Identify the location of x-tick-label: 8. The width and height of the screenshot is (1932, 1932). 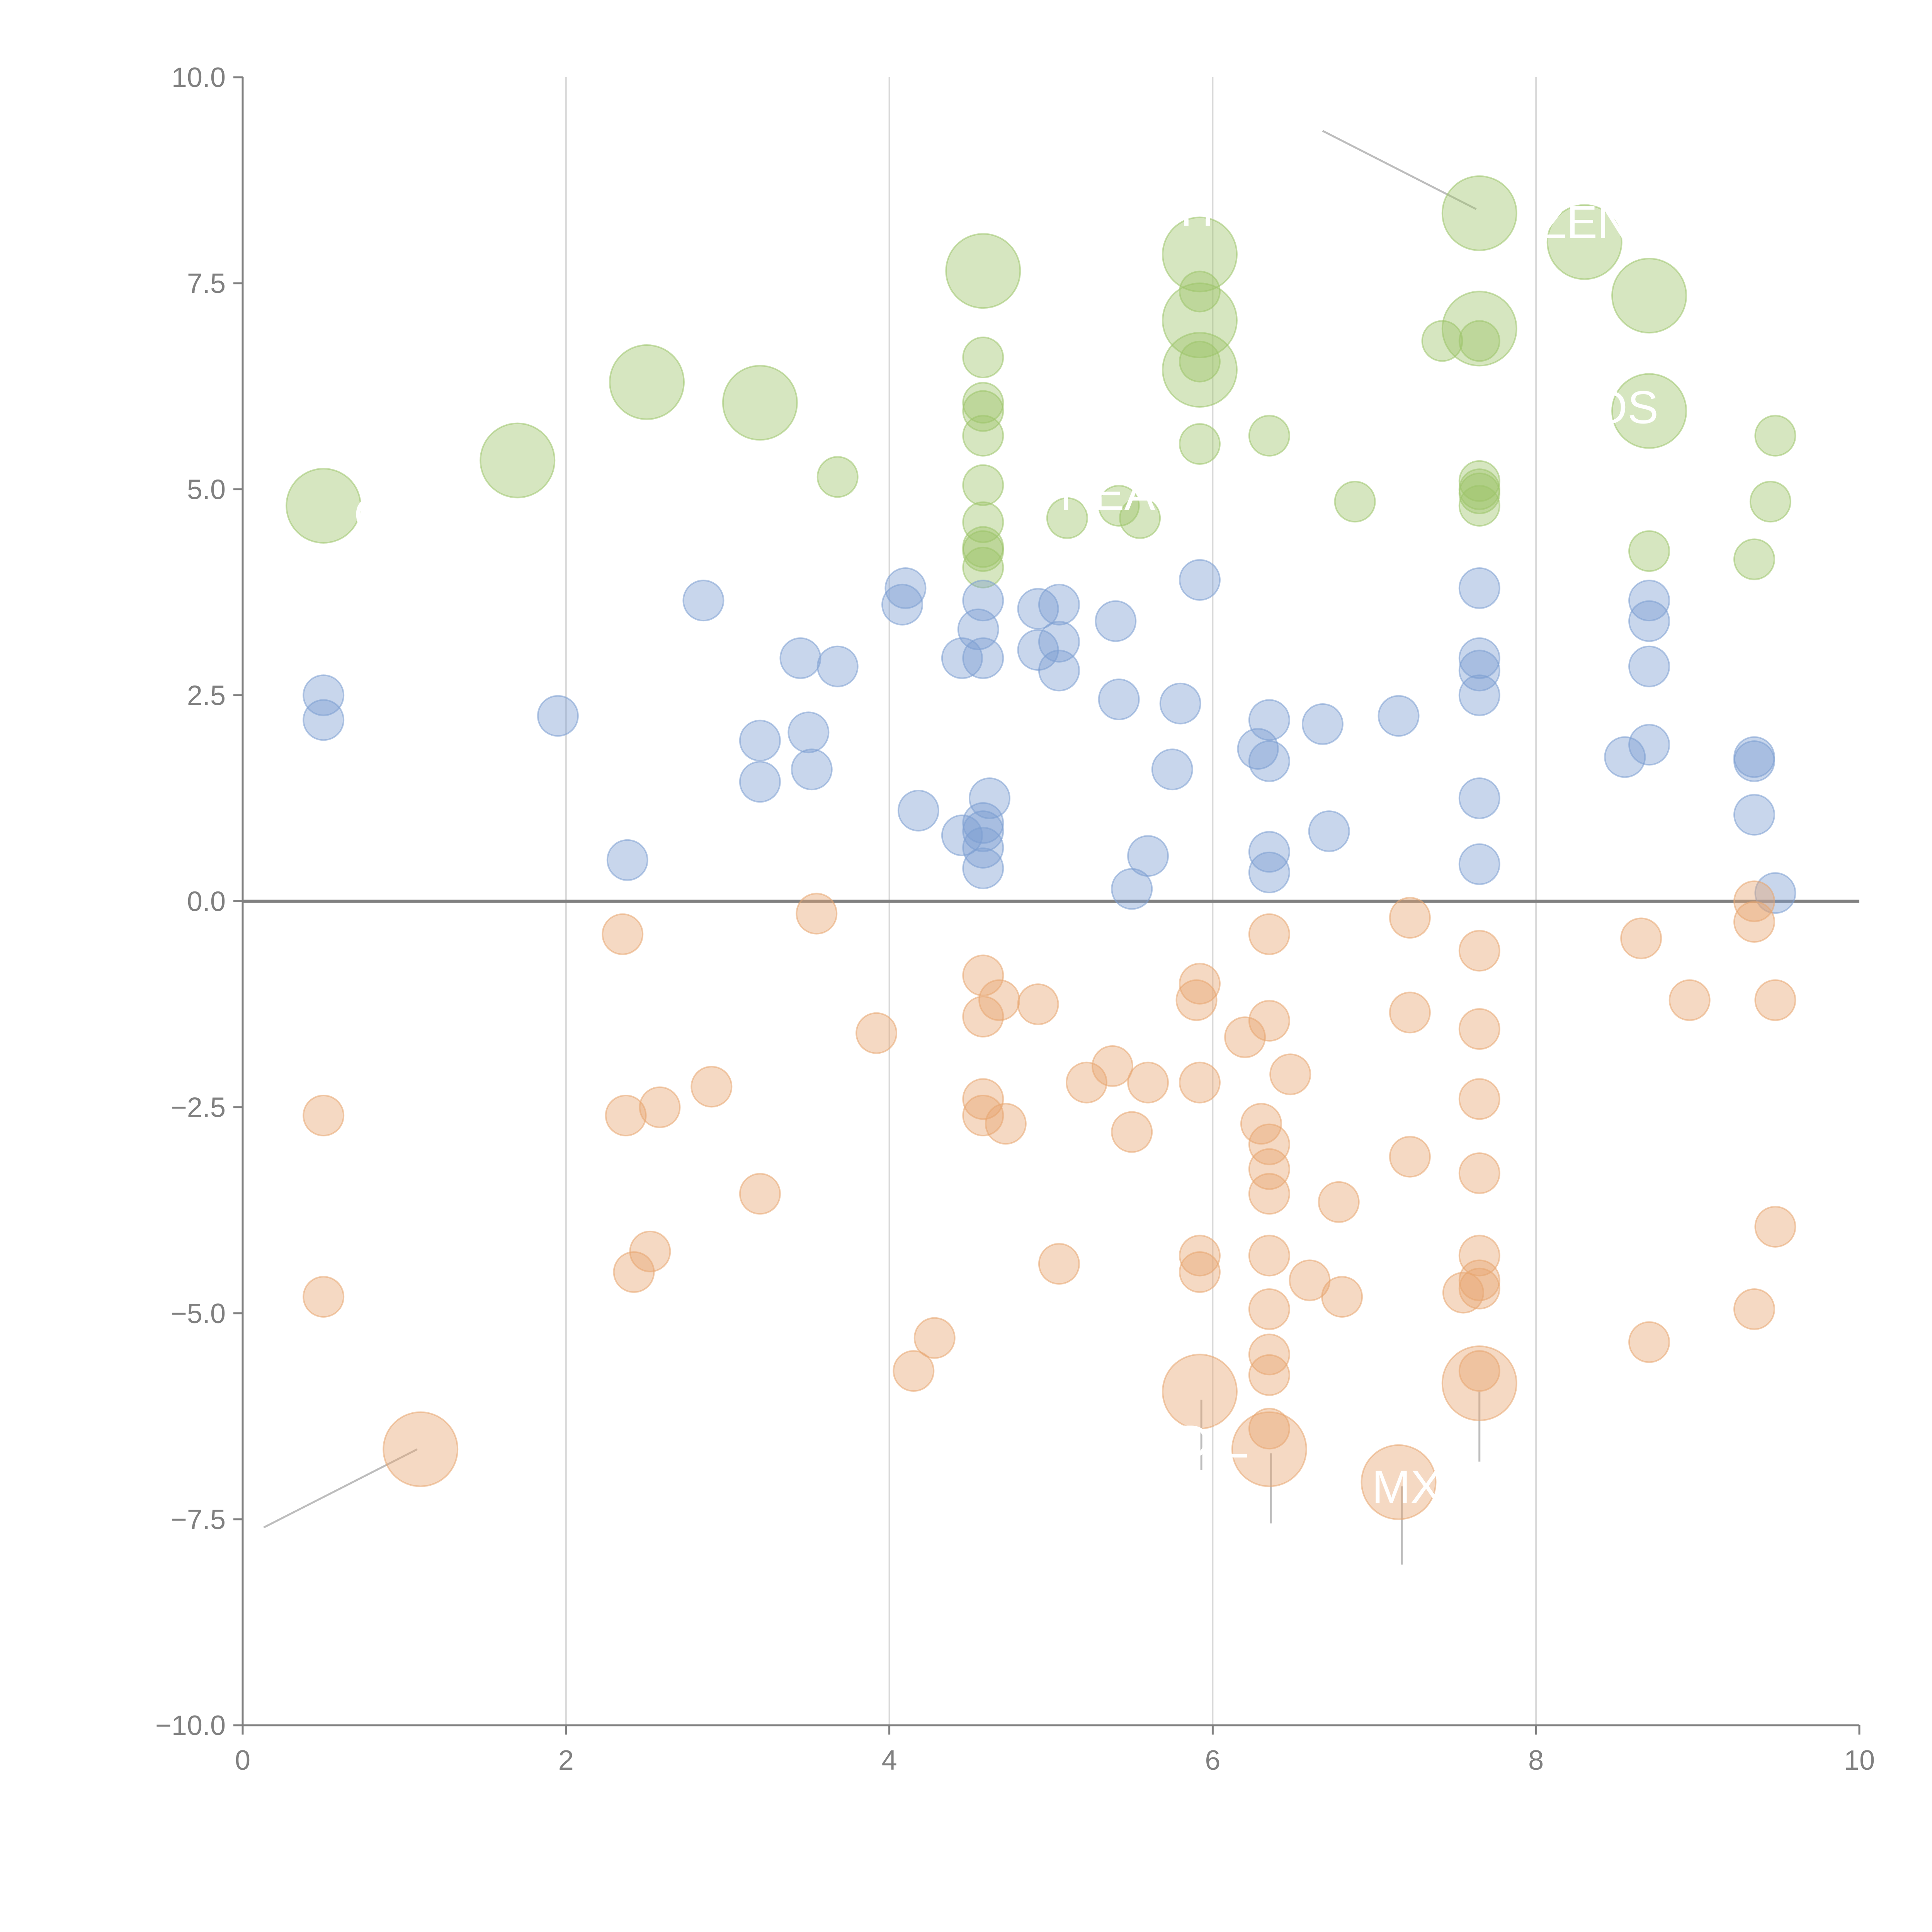
(1536, 1760).